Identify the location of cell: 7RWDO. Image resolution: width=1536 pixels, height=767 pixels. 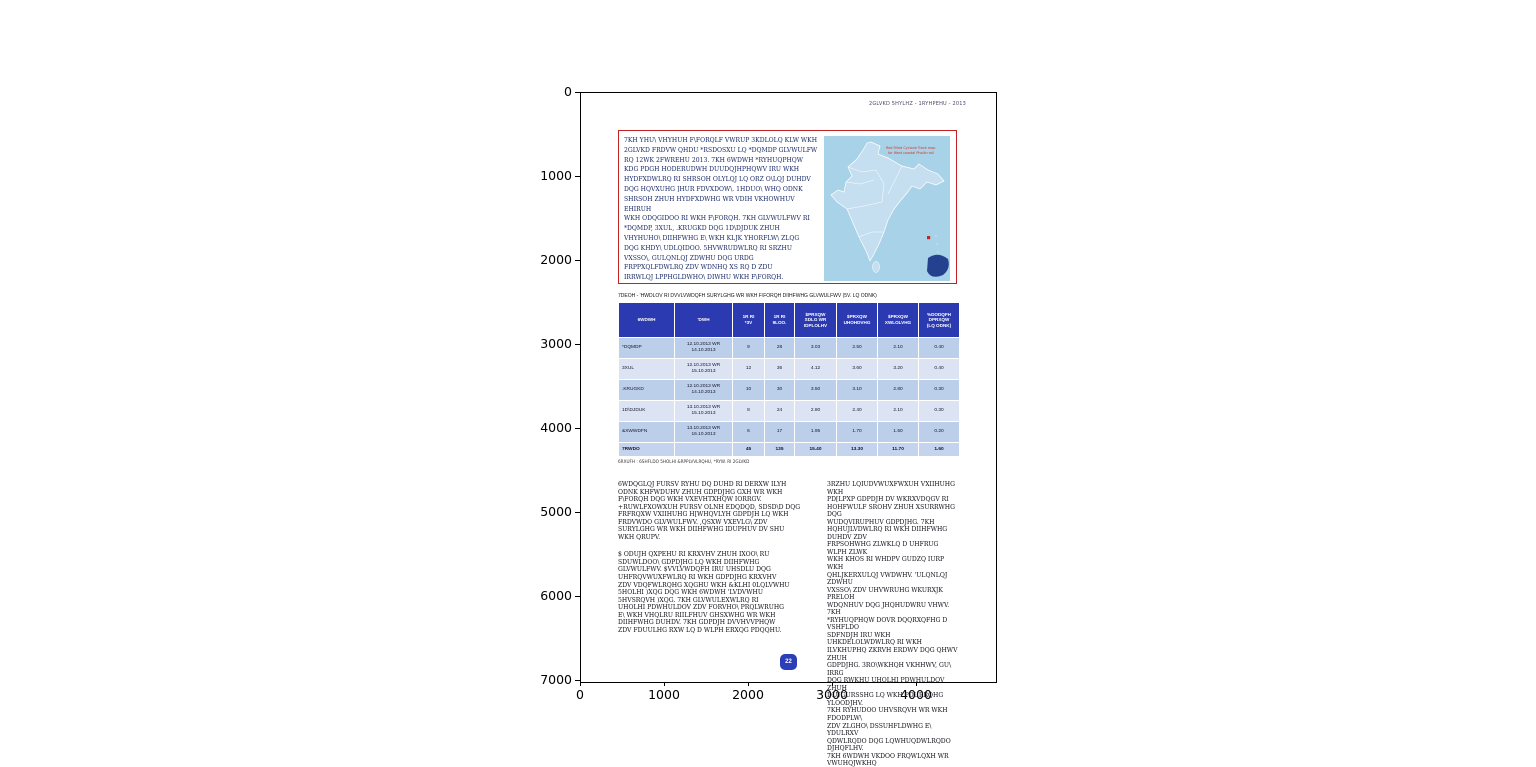
(646, 449).